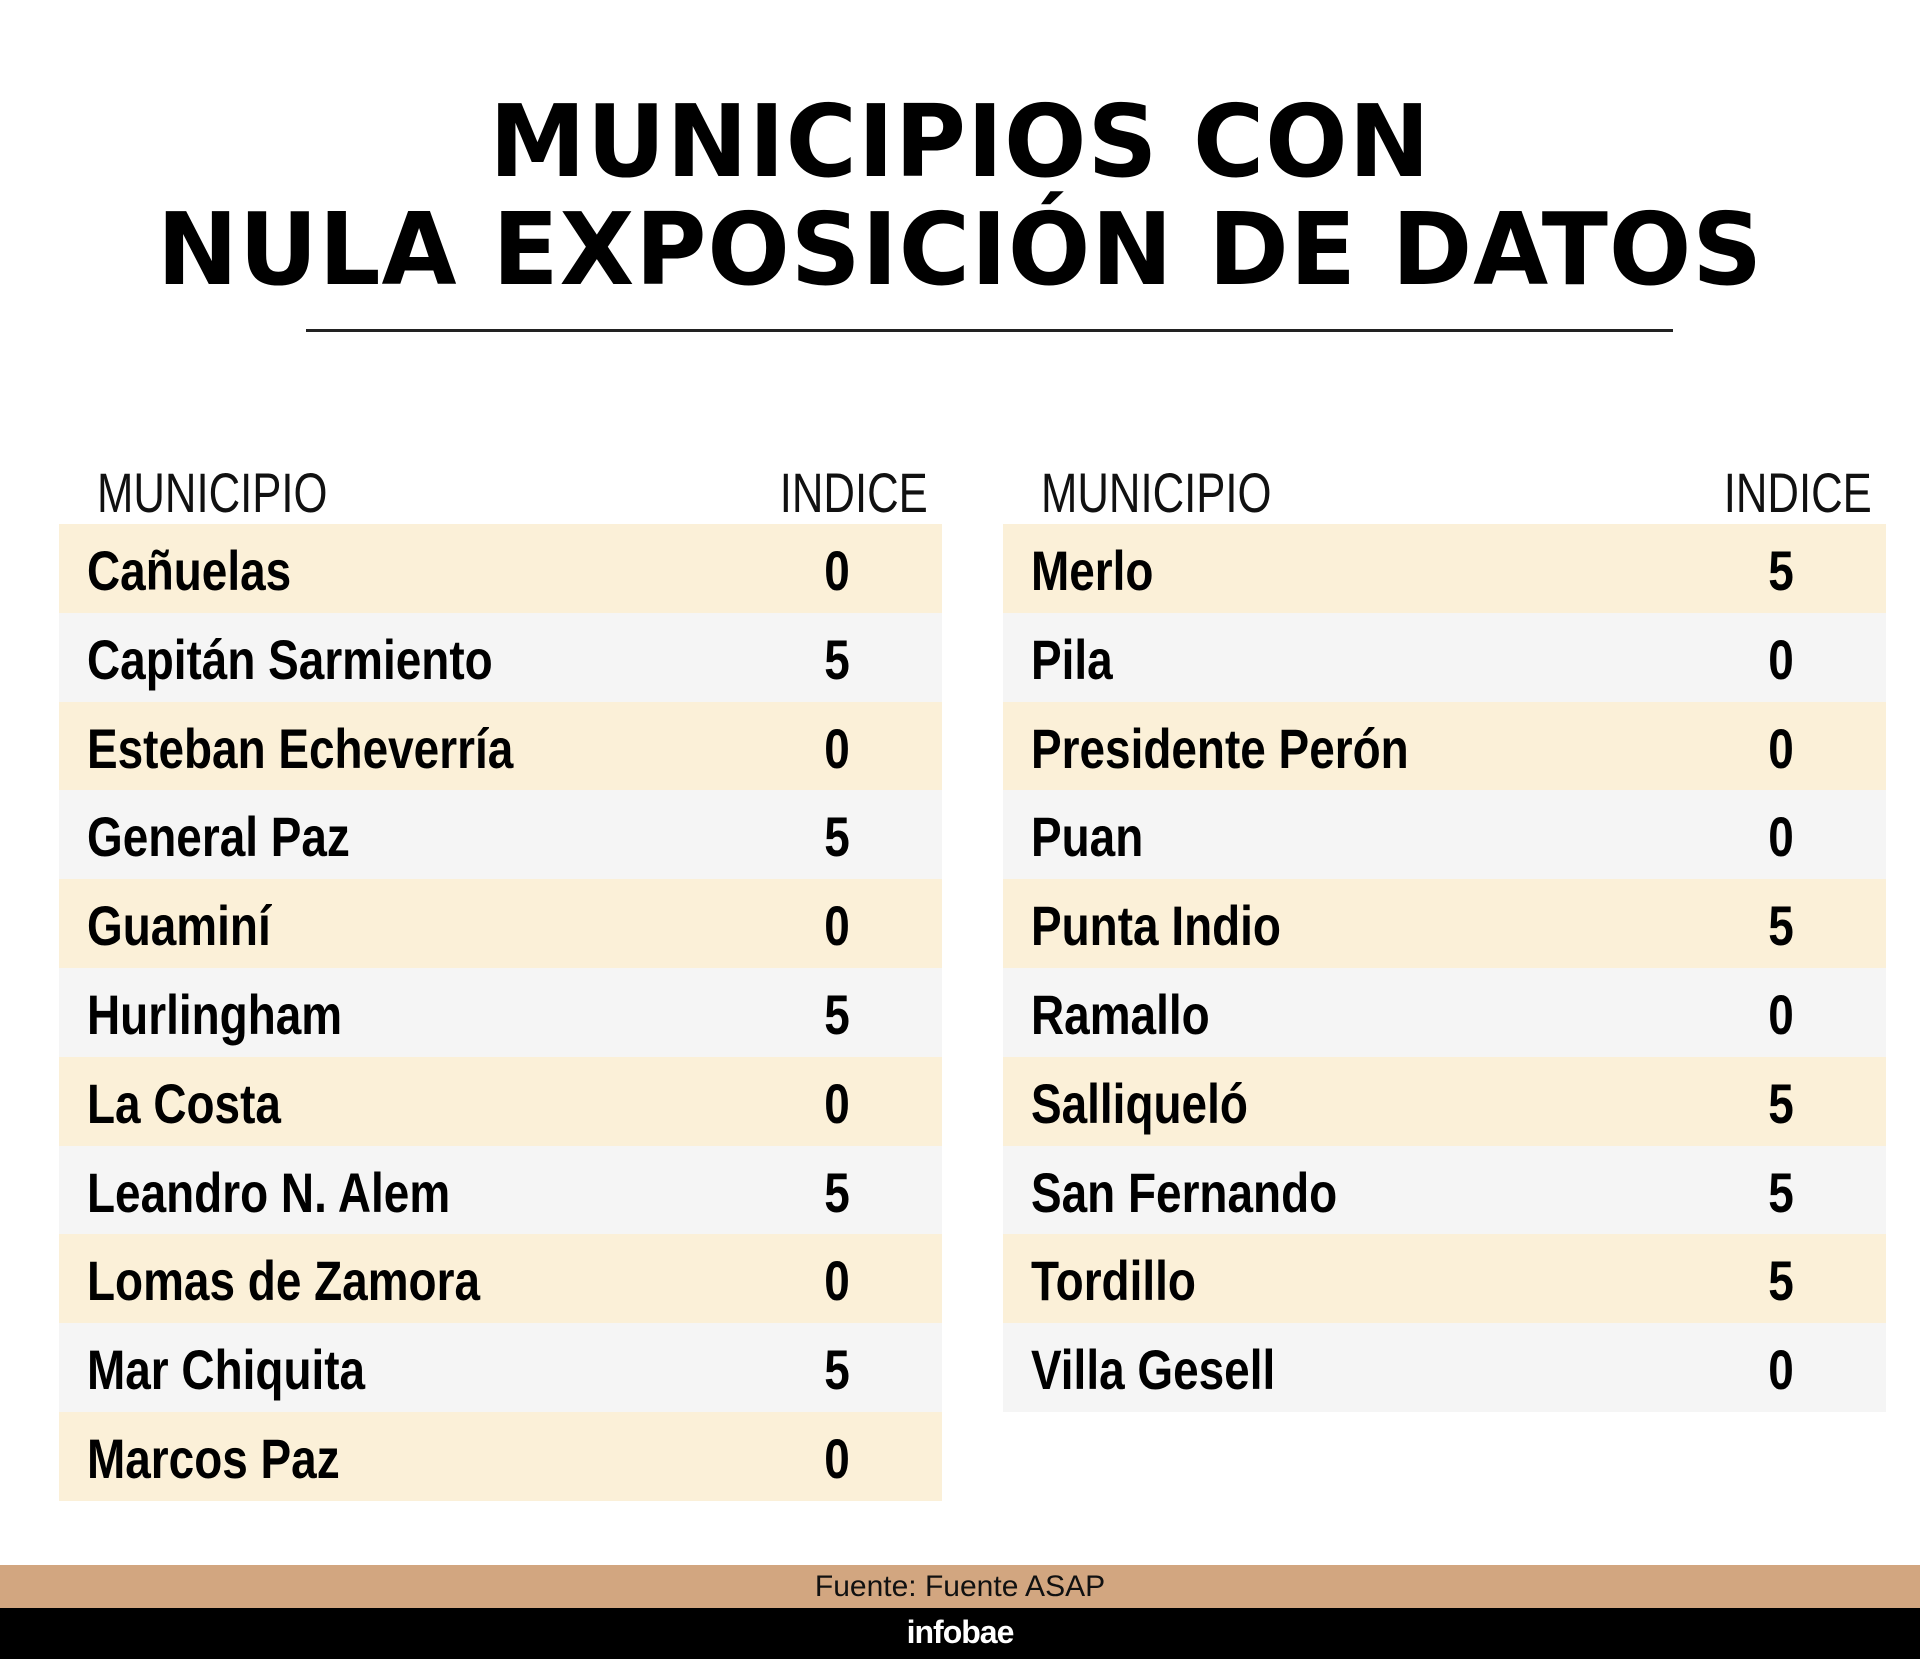 The image size is (1920, 1659). What do you see at coordinates (290, 659) in the screenshot?
I see `municipio-name: Capitán Sarmiento` at bounding box center [290, 659].